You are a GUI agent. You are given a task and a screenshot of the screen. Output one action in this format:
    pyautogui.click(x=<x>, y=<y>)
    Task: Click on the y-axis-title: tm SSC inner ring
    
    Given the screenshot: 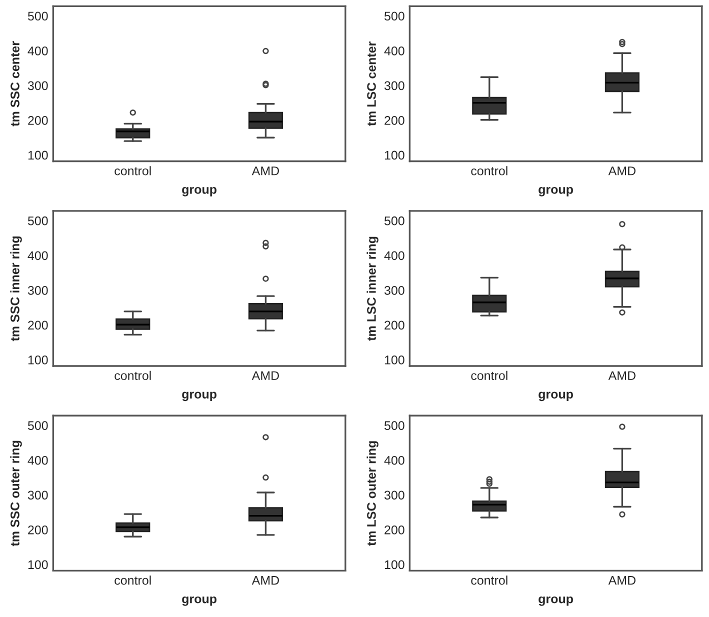 What is the action you would take?
    pyautogui.click(x=16, y=289)
    